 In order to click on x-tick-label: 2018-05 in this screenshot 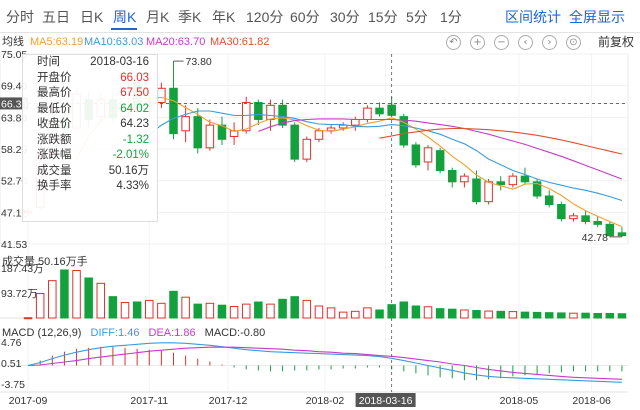, I will do `click(519, 401)`.